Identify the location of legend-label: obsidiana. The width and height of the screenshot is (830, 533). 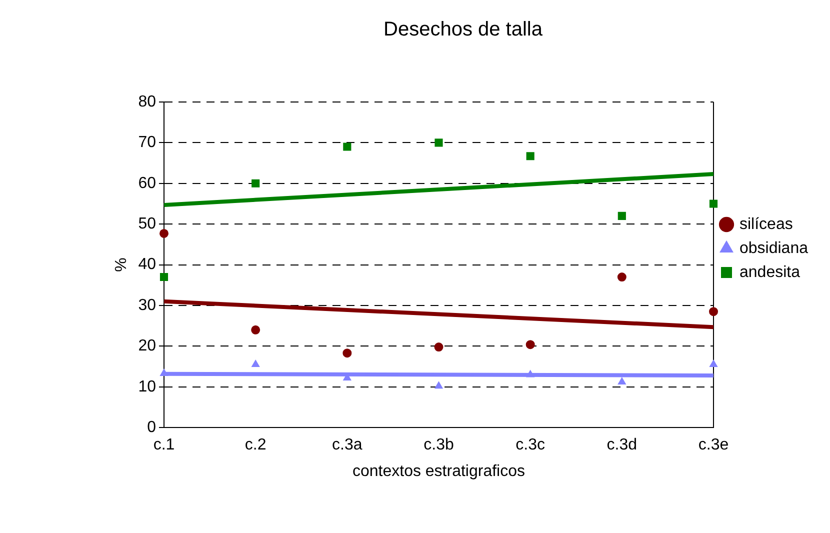
(774, 248).